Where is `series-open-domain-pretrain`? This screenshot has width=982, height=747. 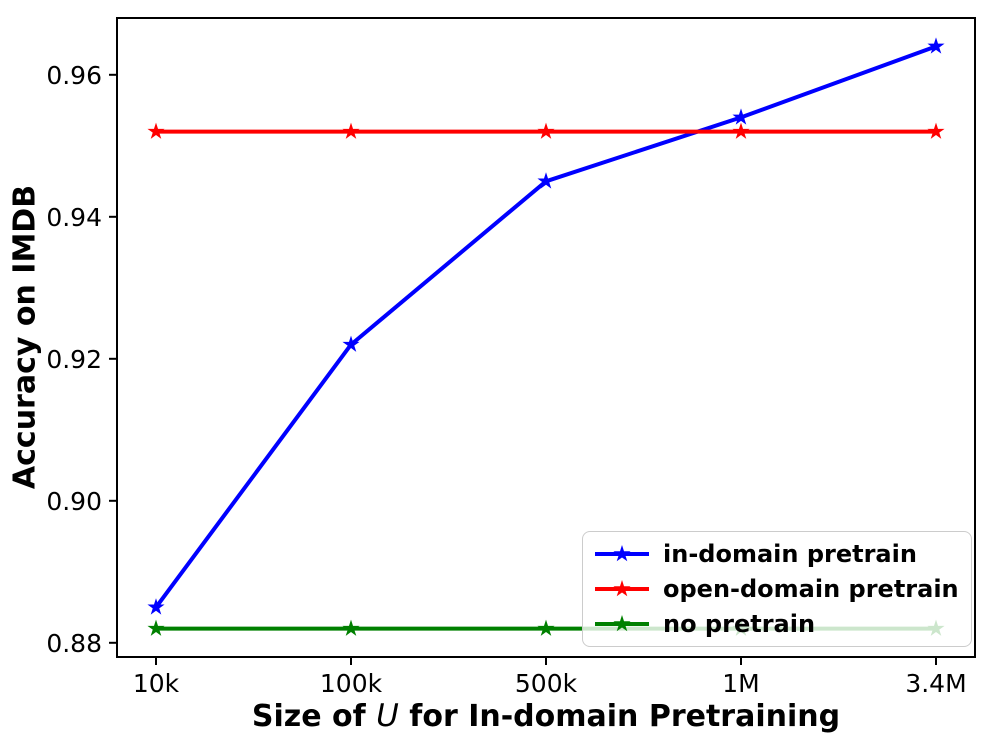 series-open-domain-pretrain is located at coordinates (546, 130).